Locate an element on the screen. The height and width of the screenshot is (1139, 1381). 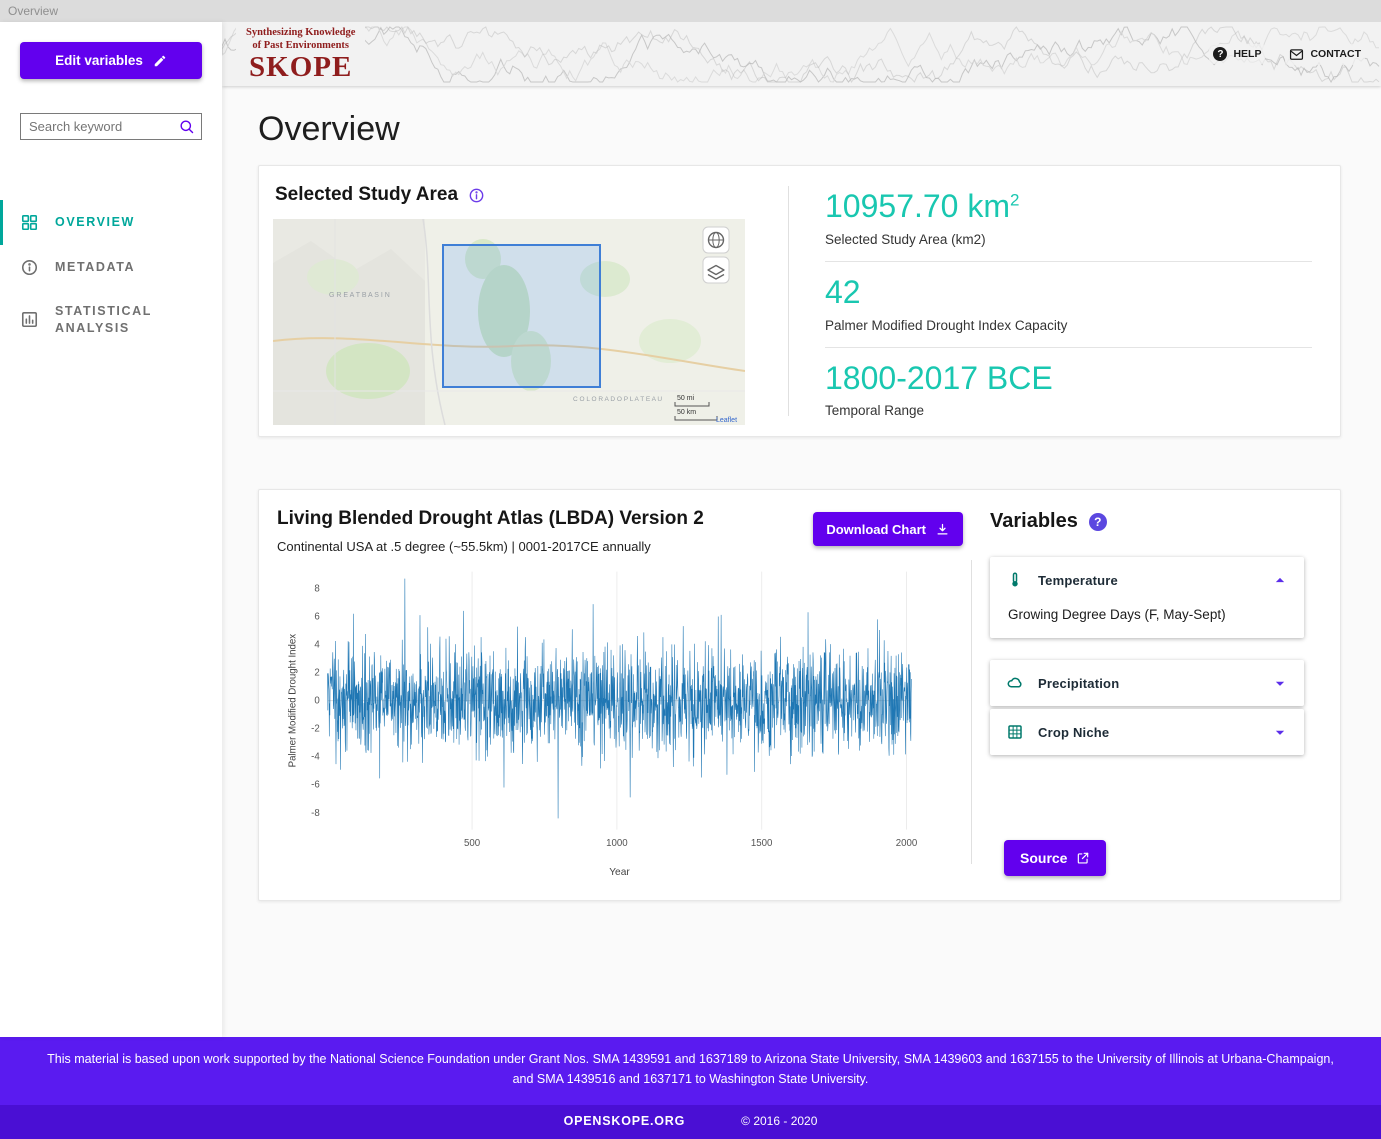
edit-variables-button: Edit variables is located at coordinates (111, 60).